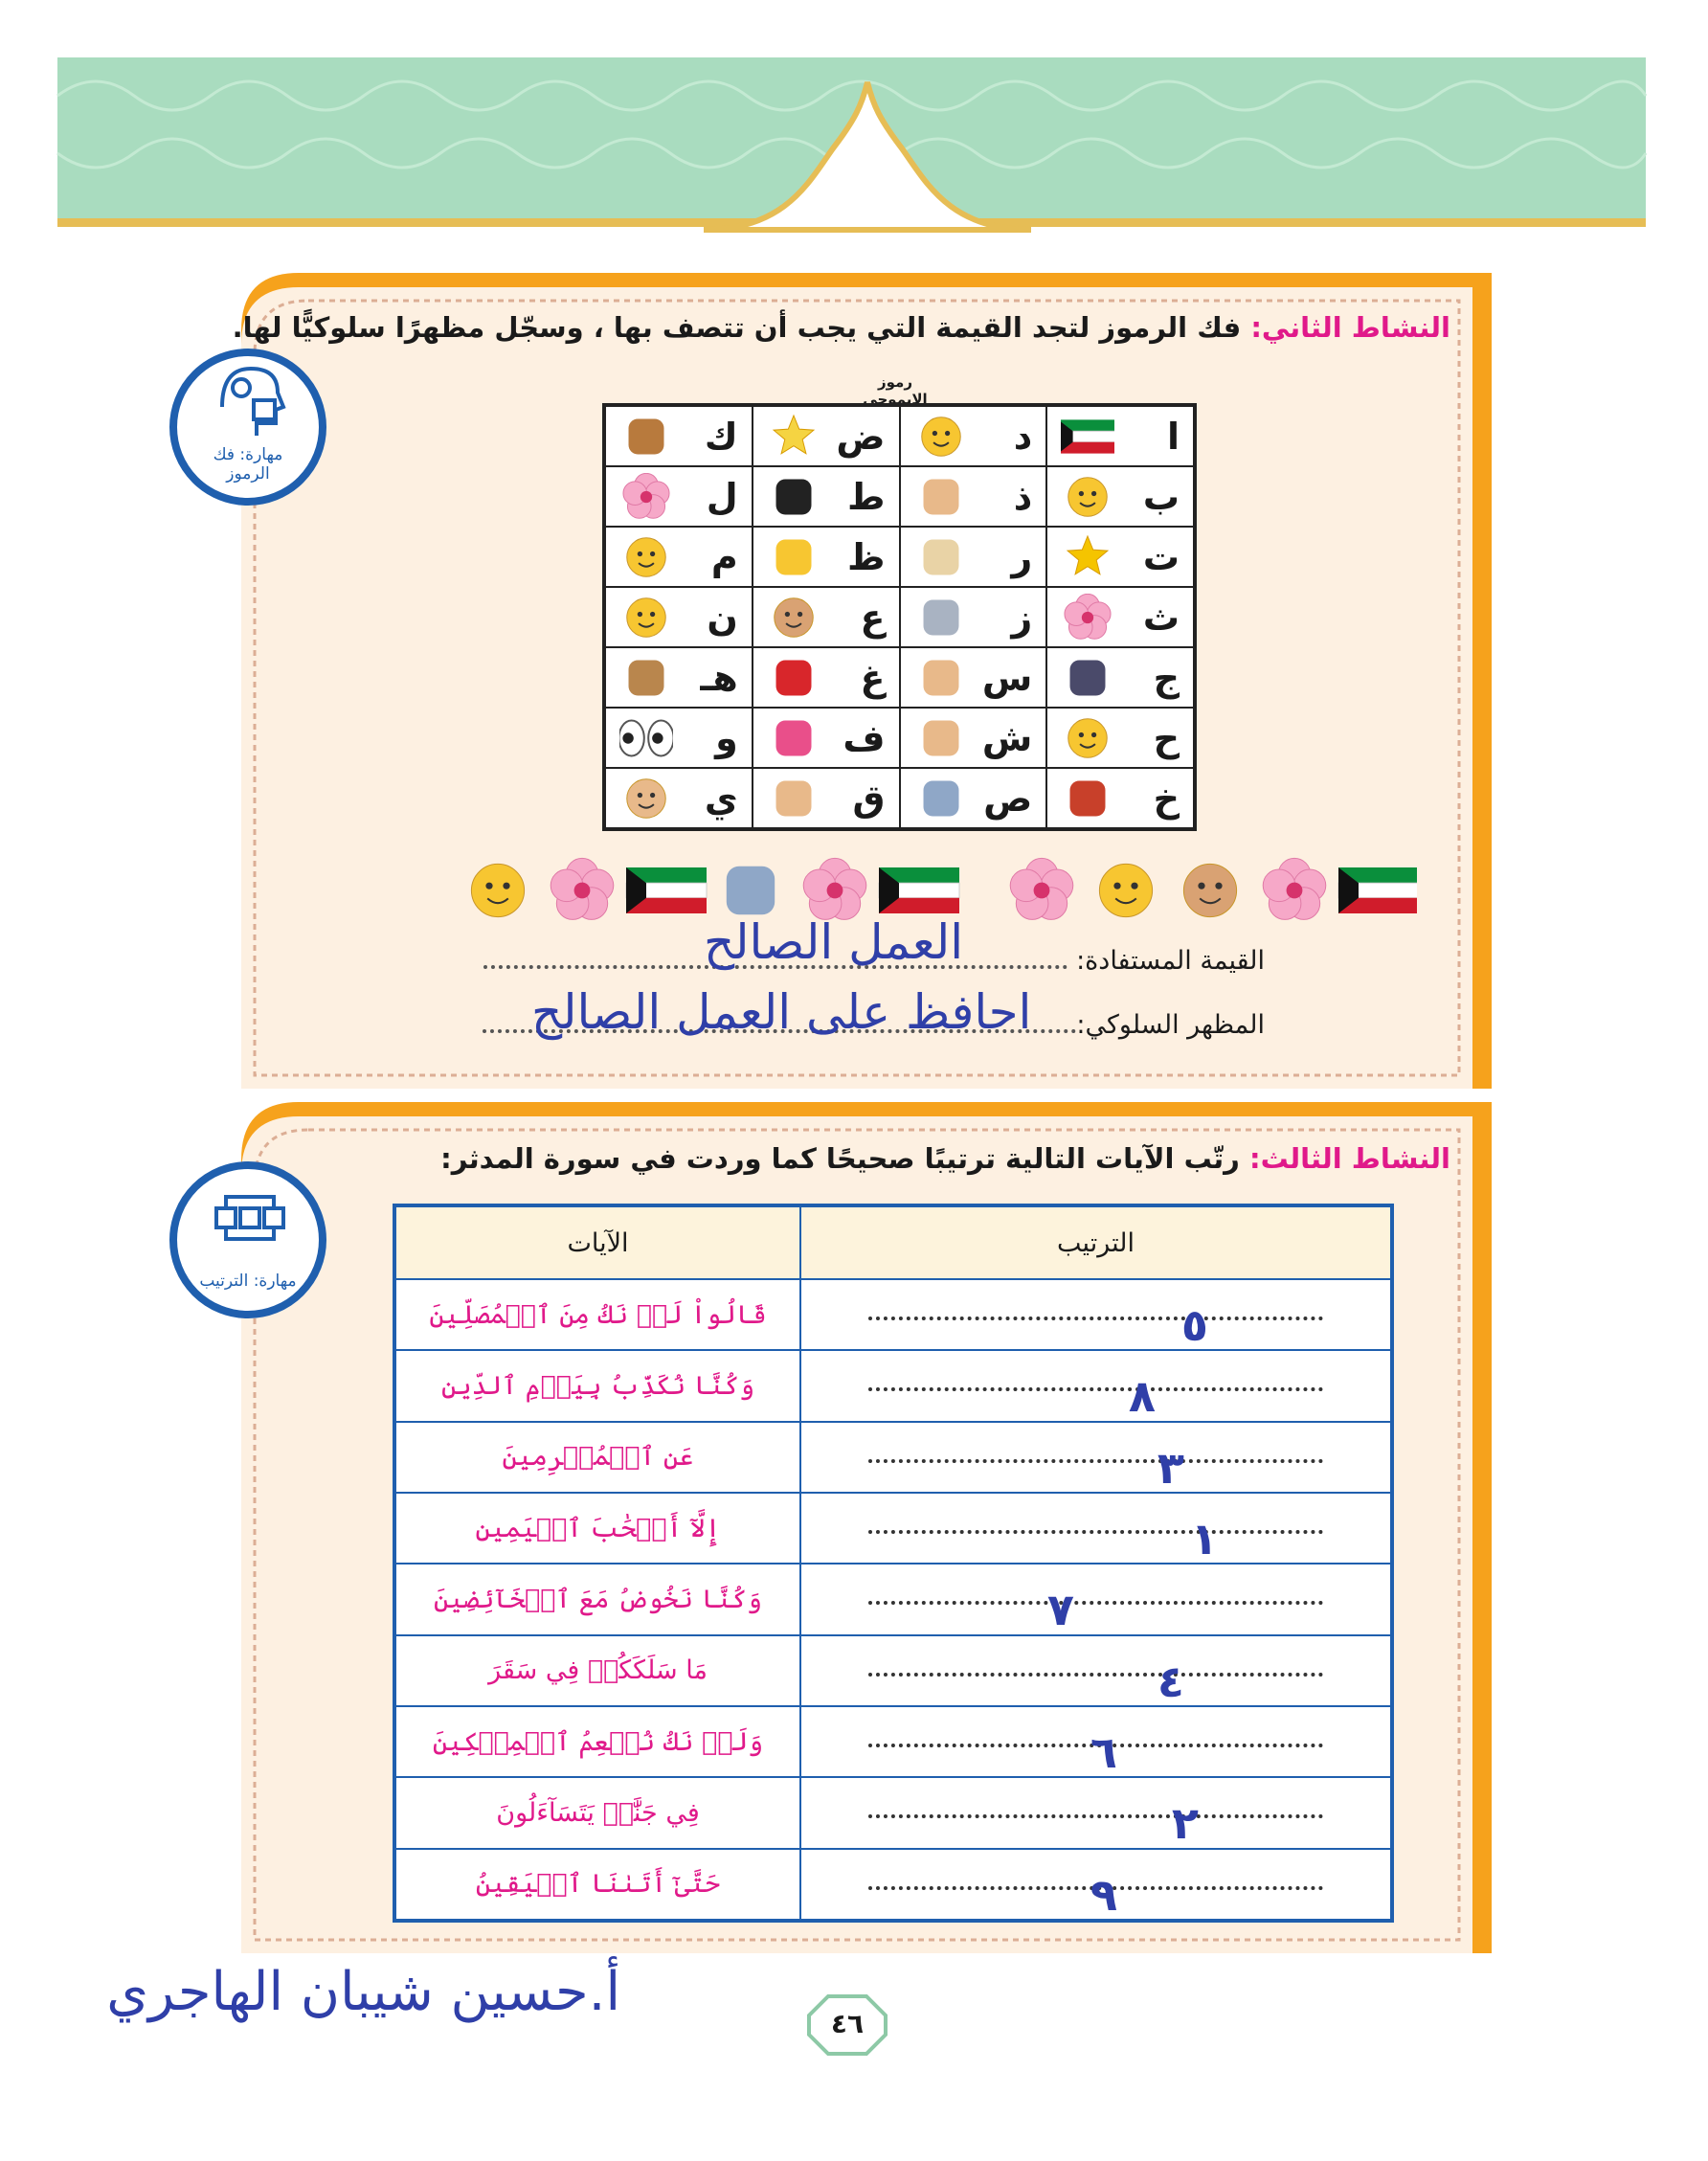  I want to click on handwritten-number: ١, so click(1204, 1538).